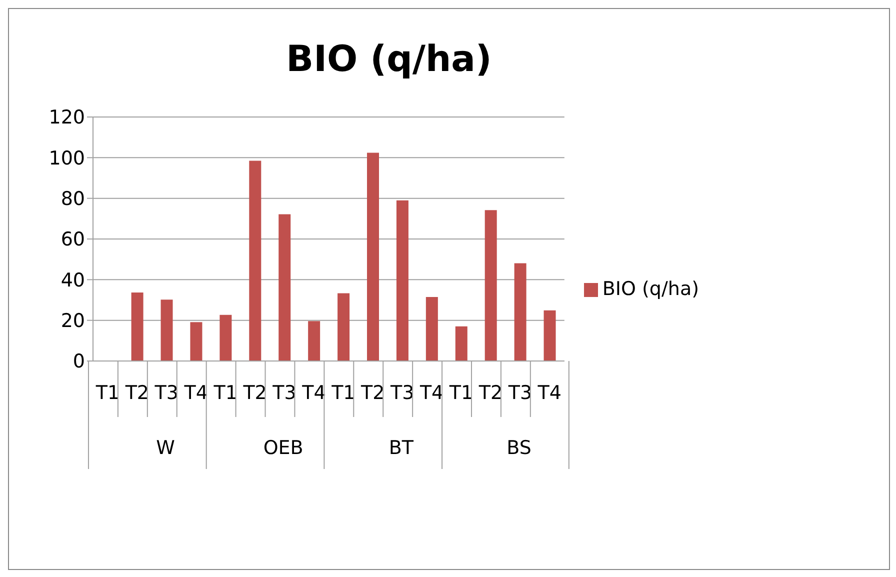  I want to click on y-tick-label: 60, so click(72, 239).